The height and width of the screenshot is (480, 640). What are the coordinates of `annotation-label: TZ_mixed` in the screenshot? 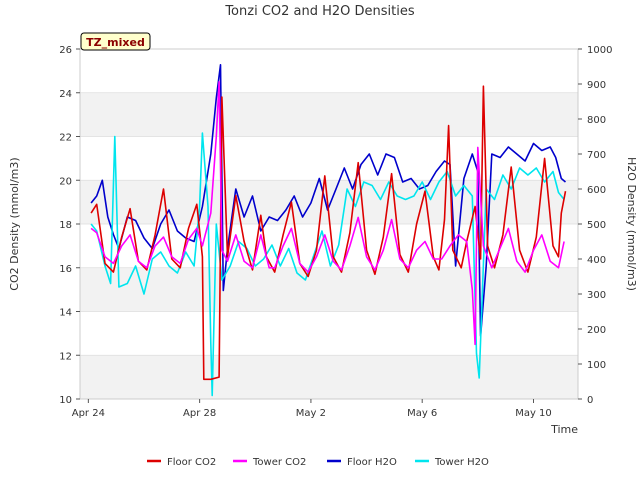 It's located at (115, 42).